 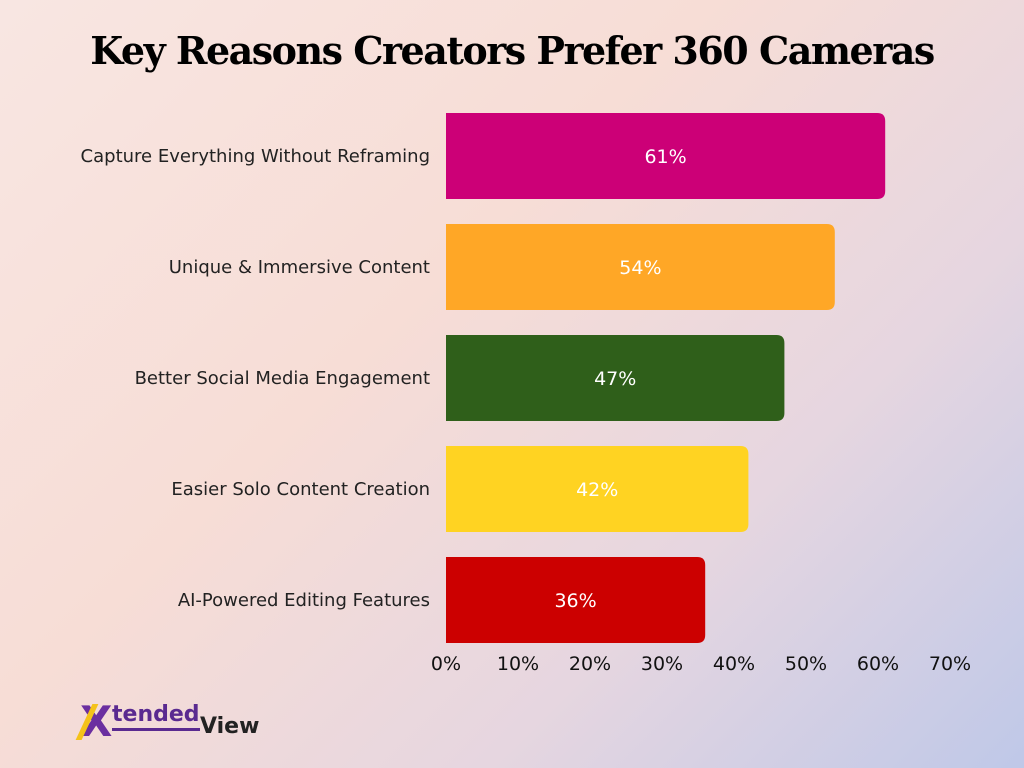 What do you see at coordinates (701, 664) in the screenshot?
I see `x-axis-ticks: 0% 10% 20% 30% 40% 50% 60% 70%` at bounding box center [701, 664].